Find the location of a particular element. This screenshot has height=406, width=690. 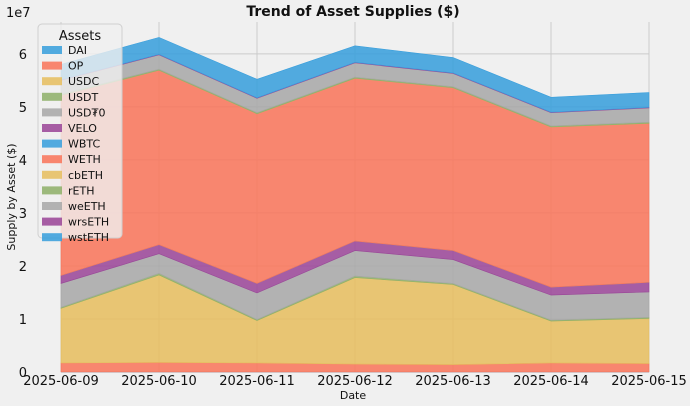

legend-label-op: OP is located at coordinates (76, 66).